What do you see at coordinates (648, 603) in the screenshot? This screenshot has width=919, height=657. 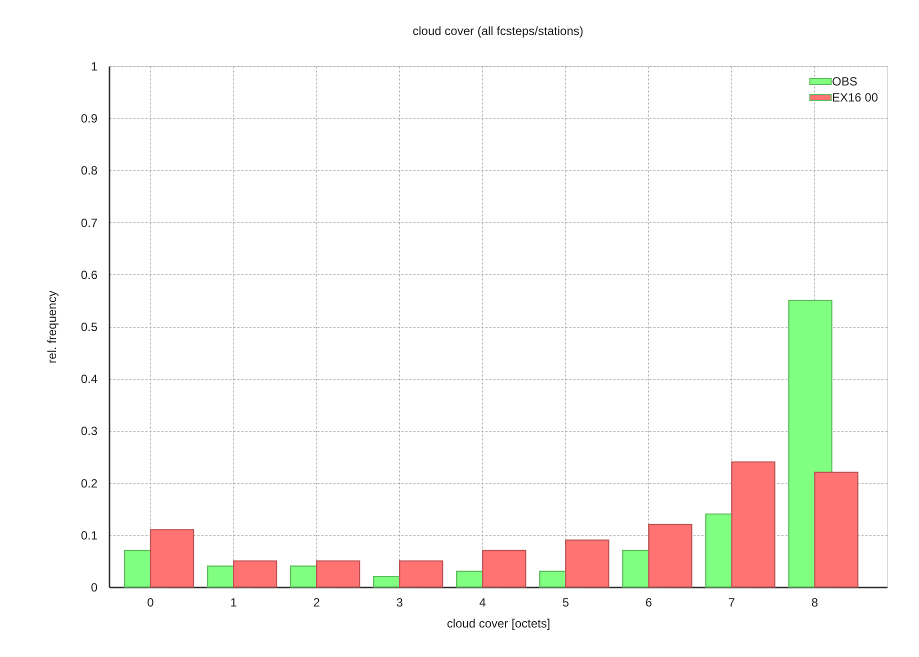 I see `x-tick-label: 6` at bounding box center [648, 603].